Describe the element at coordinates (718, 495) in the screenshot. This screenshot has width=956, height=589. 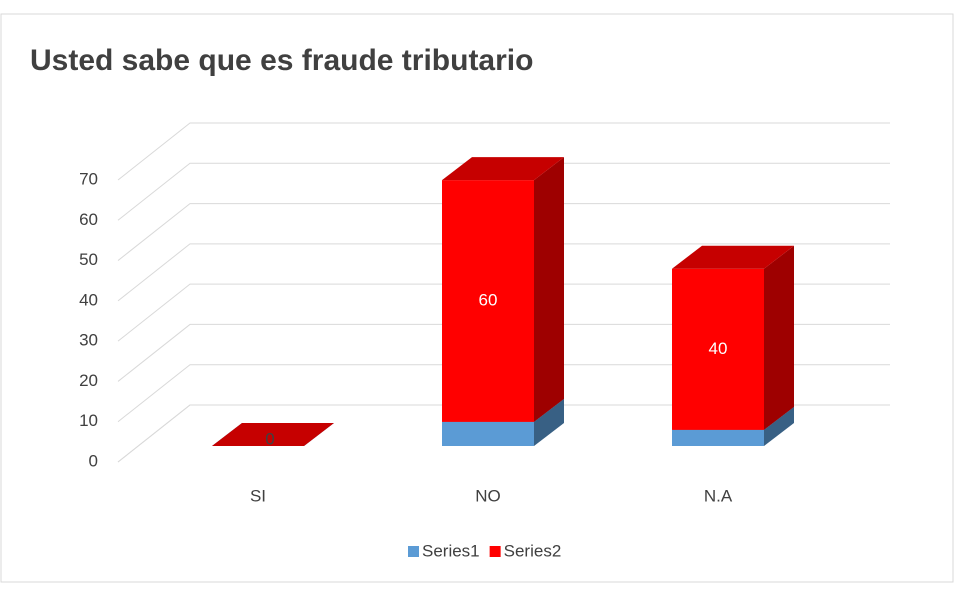
I see `x-tick-label: N.A` at that location.